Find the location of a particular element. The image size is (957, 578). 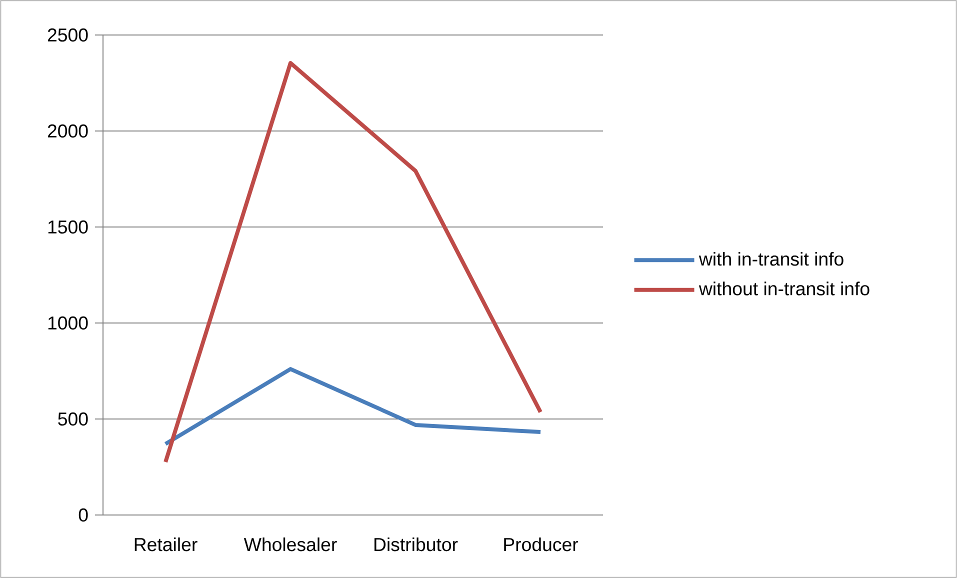

y-tick-label: 2000 is located at coordinates (68, 131).